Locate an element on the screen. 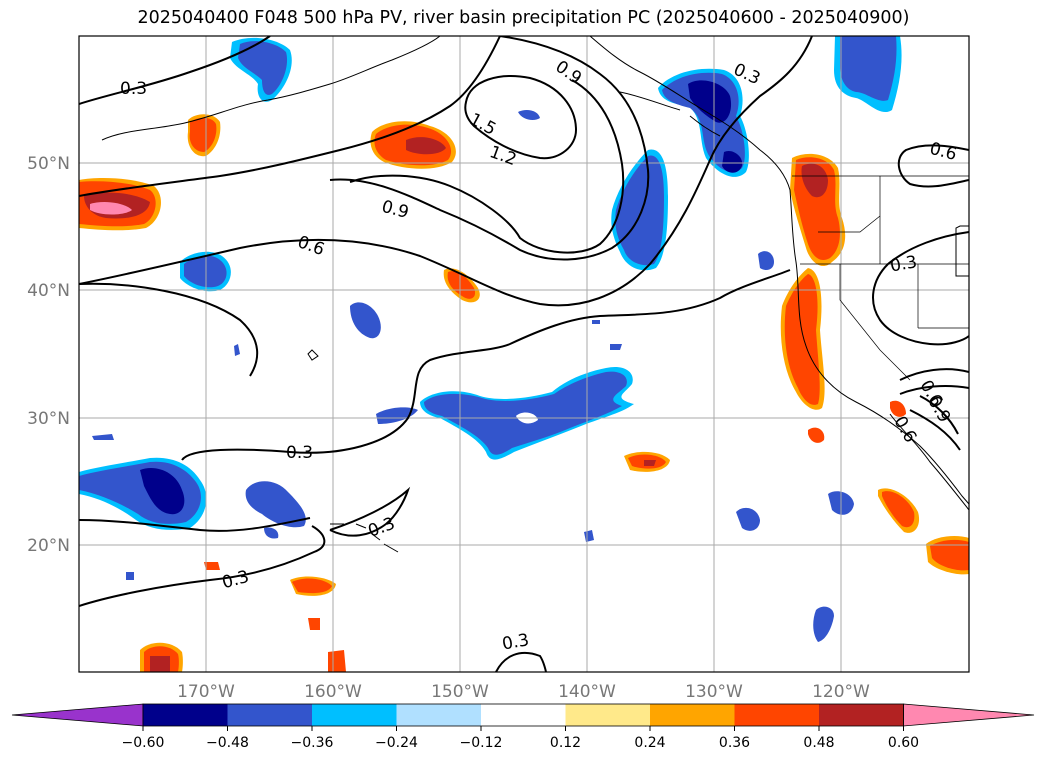  lat-label: 50°N is located at coordinates (48, 164).